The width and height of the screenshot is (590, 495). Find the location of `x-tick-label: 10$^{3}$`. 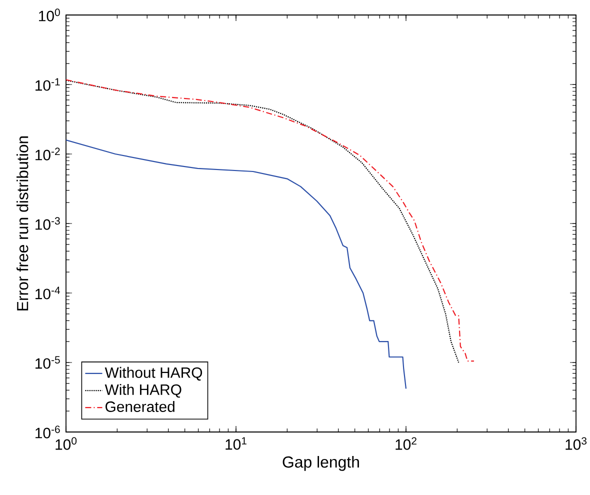

x-tick-label: 10$^{3}$ is located at coordinates (576, 443).